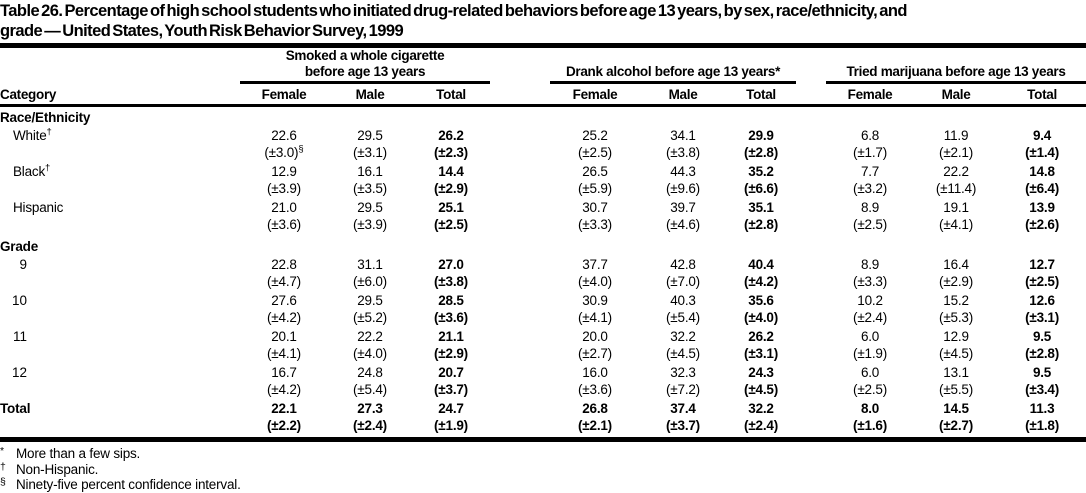 The width and height of the screenshot is (1086, 493). Describe the element at coordinates (45, 117) in the screenshot. I see `section-heading: Race/Ethnicity` at that location.